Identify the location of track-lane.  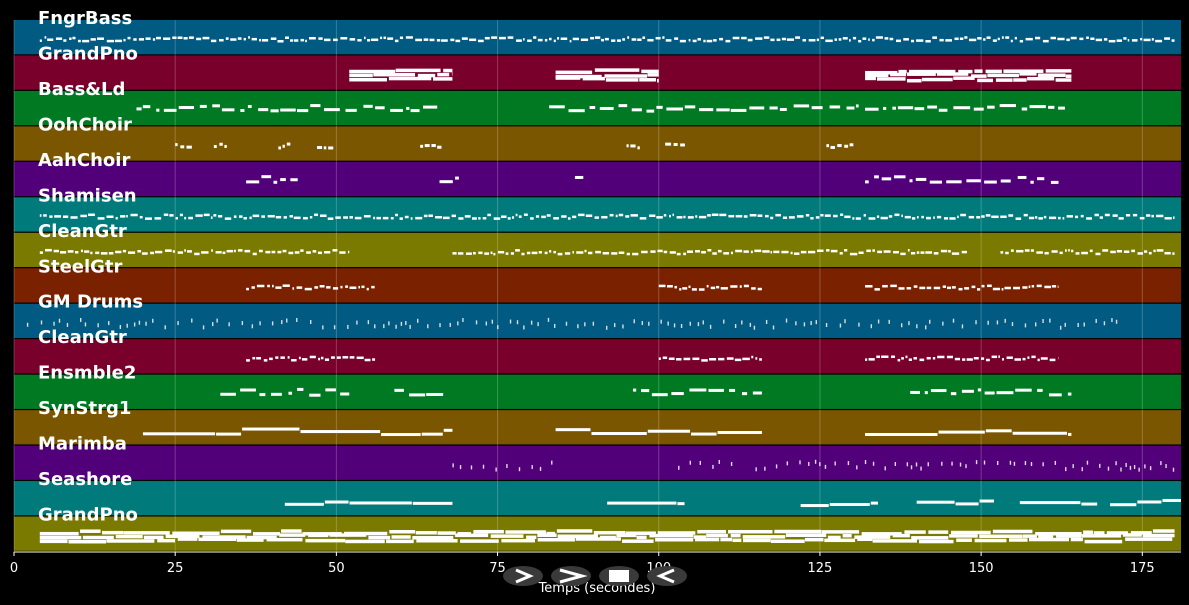
(597, 498).